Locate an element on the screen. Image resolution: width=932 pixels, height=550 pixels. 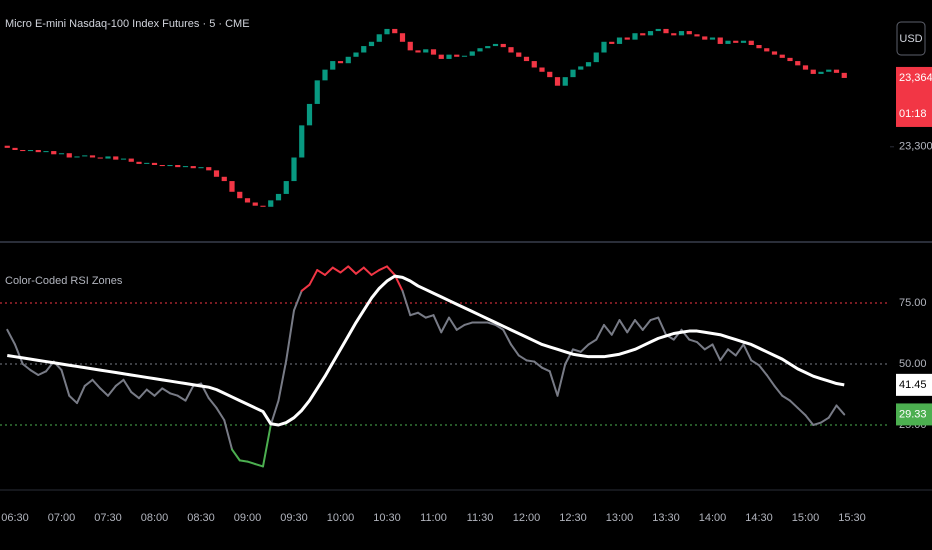
indicator-title: Color-Coded RSI Zones is located at coordinates (64, 281).